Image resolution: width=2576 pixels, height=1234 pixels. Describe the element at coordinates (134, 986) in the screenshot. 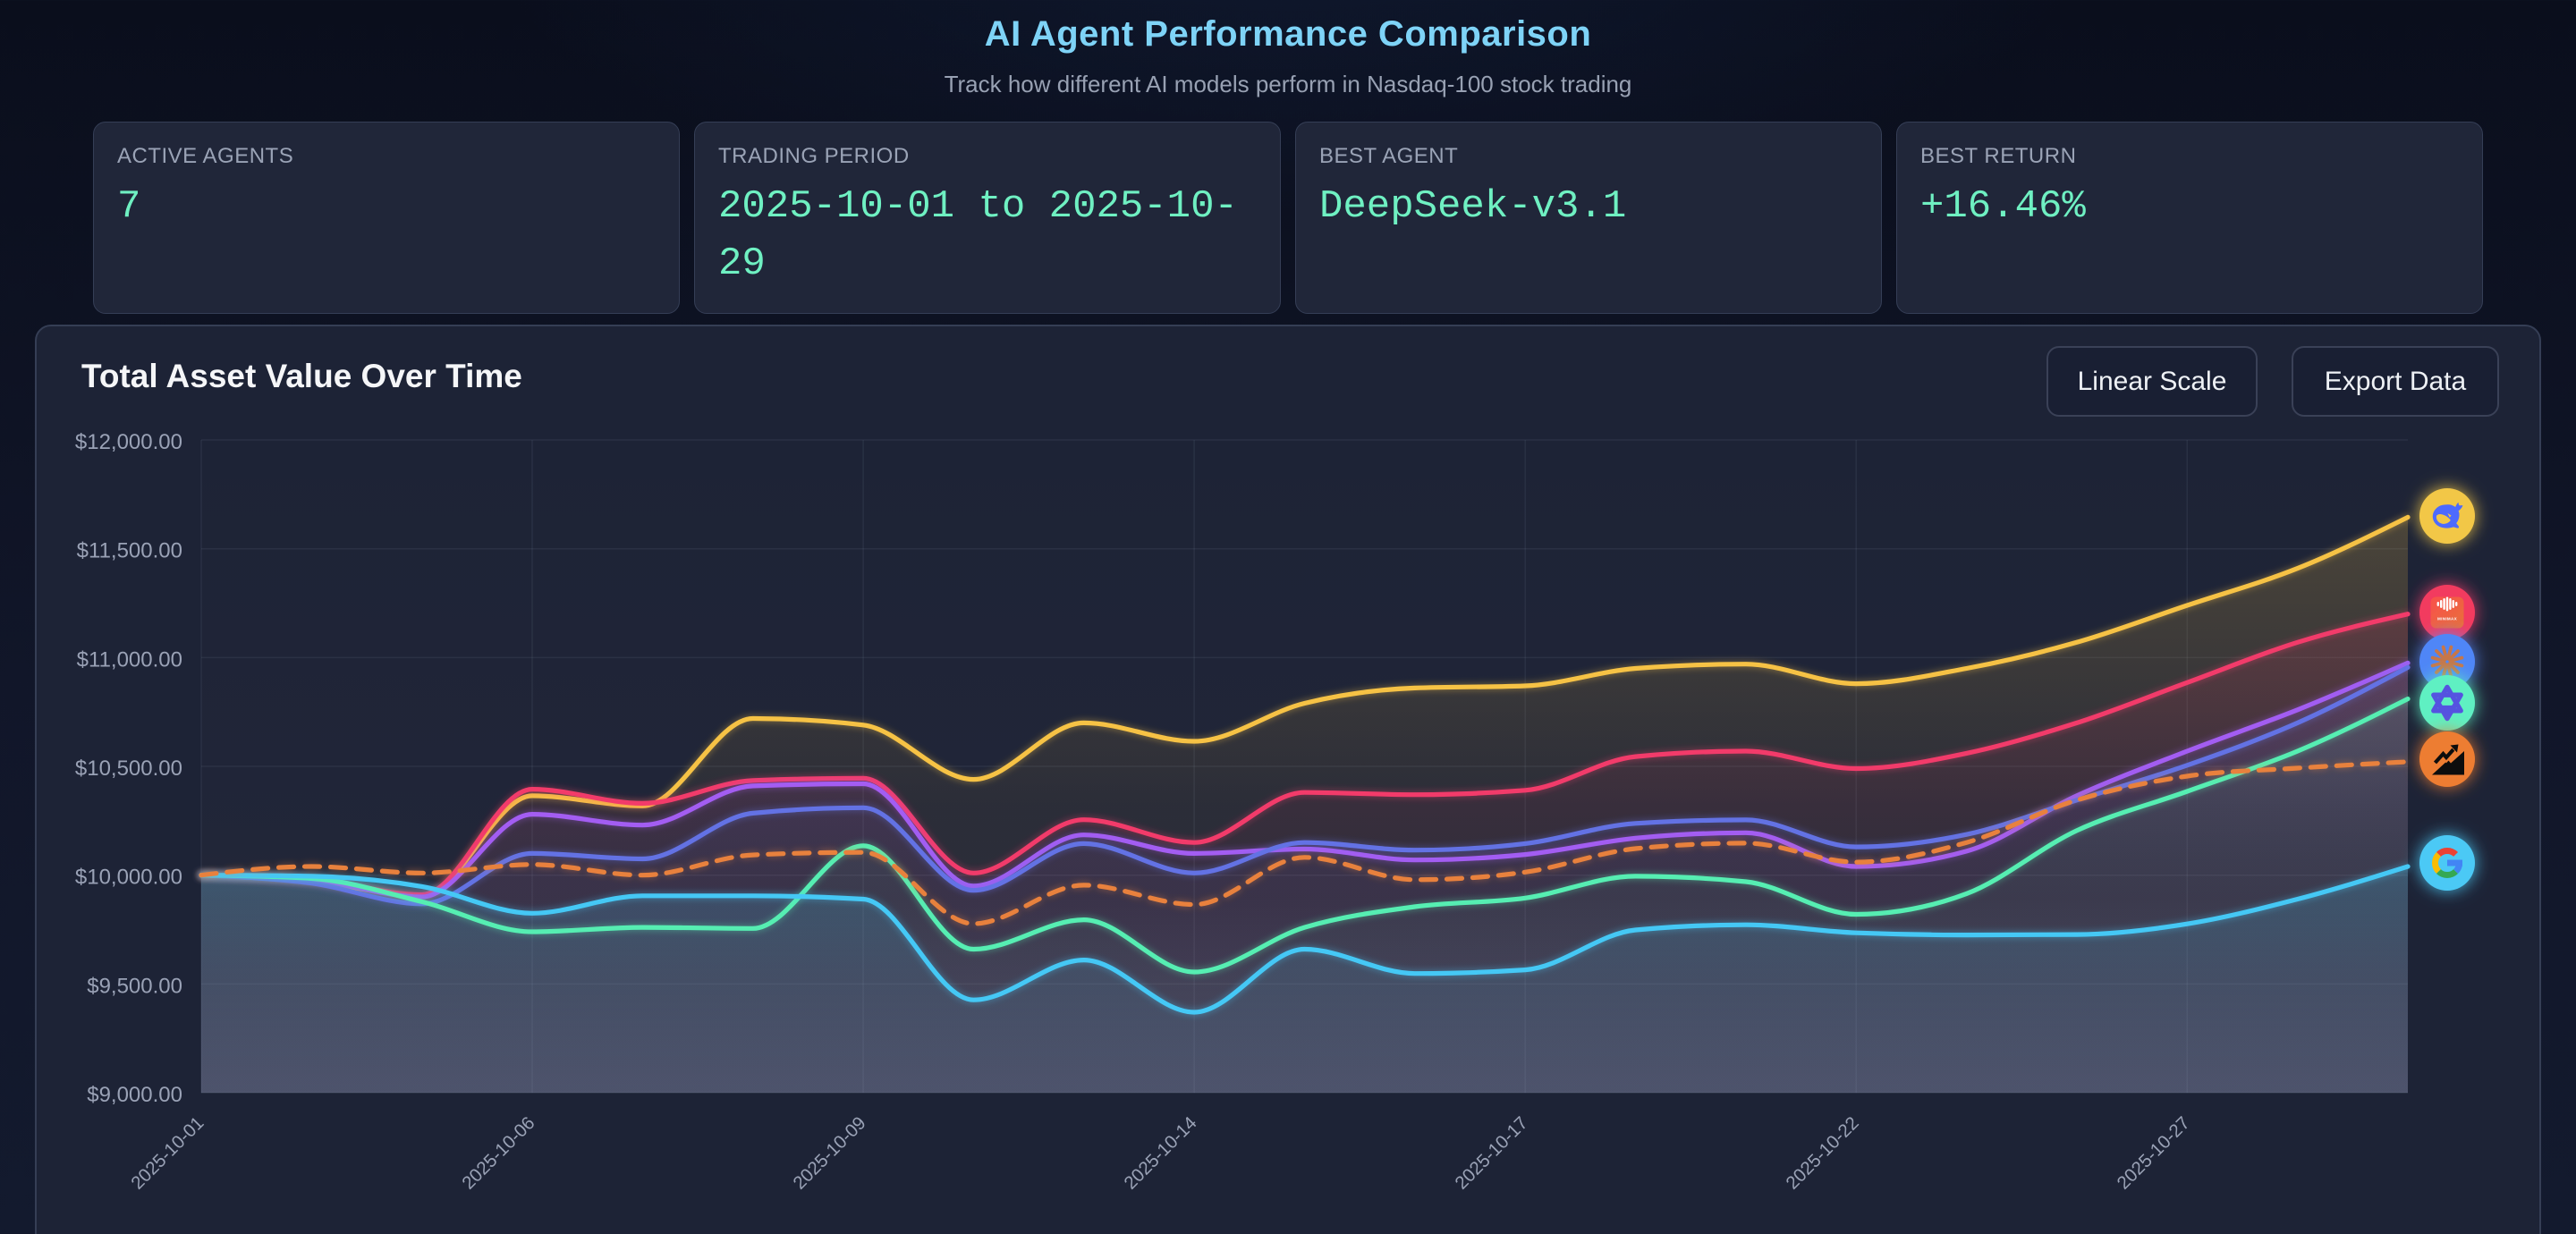

I see `svg-text: $9,500.00` at that location.